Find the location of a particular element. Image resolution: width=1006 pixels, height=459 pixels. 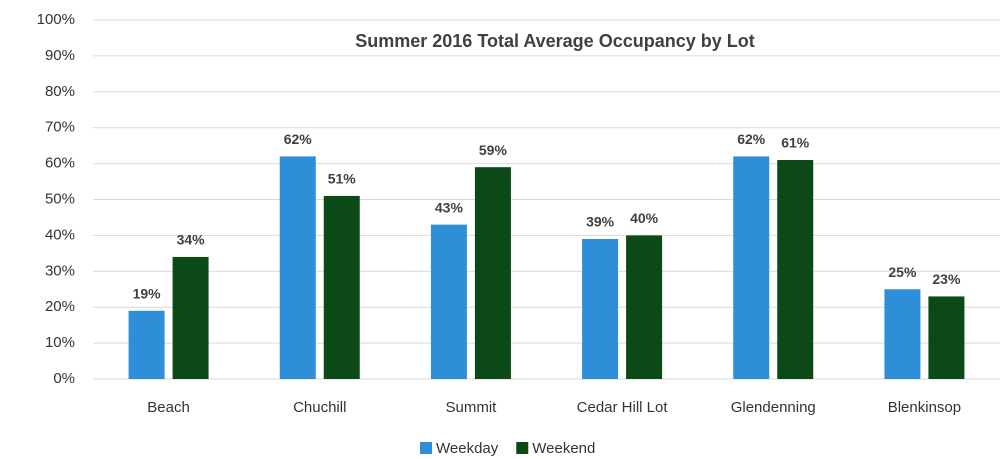

value-label: 43% is located at coordinates (449, 207).